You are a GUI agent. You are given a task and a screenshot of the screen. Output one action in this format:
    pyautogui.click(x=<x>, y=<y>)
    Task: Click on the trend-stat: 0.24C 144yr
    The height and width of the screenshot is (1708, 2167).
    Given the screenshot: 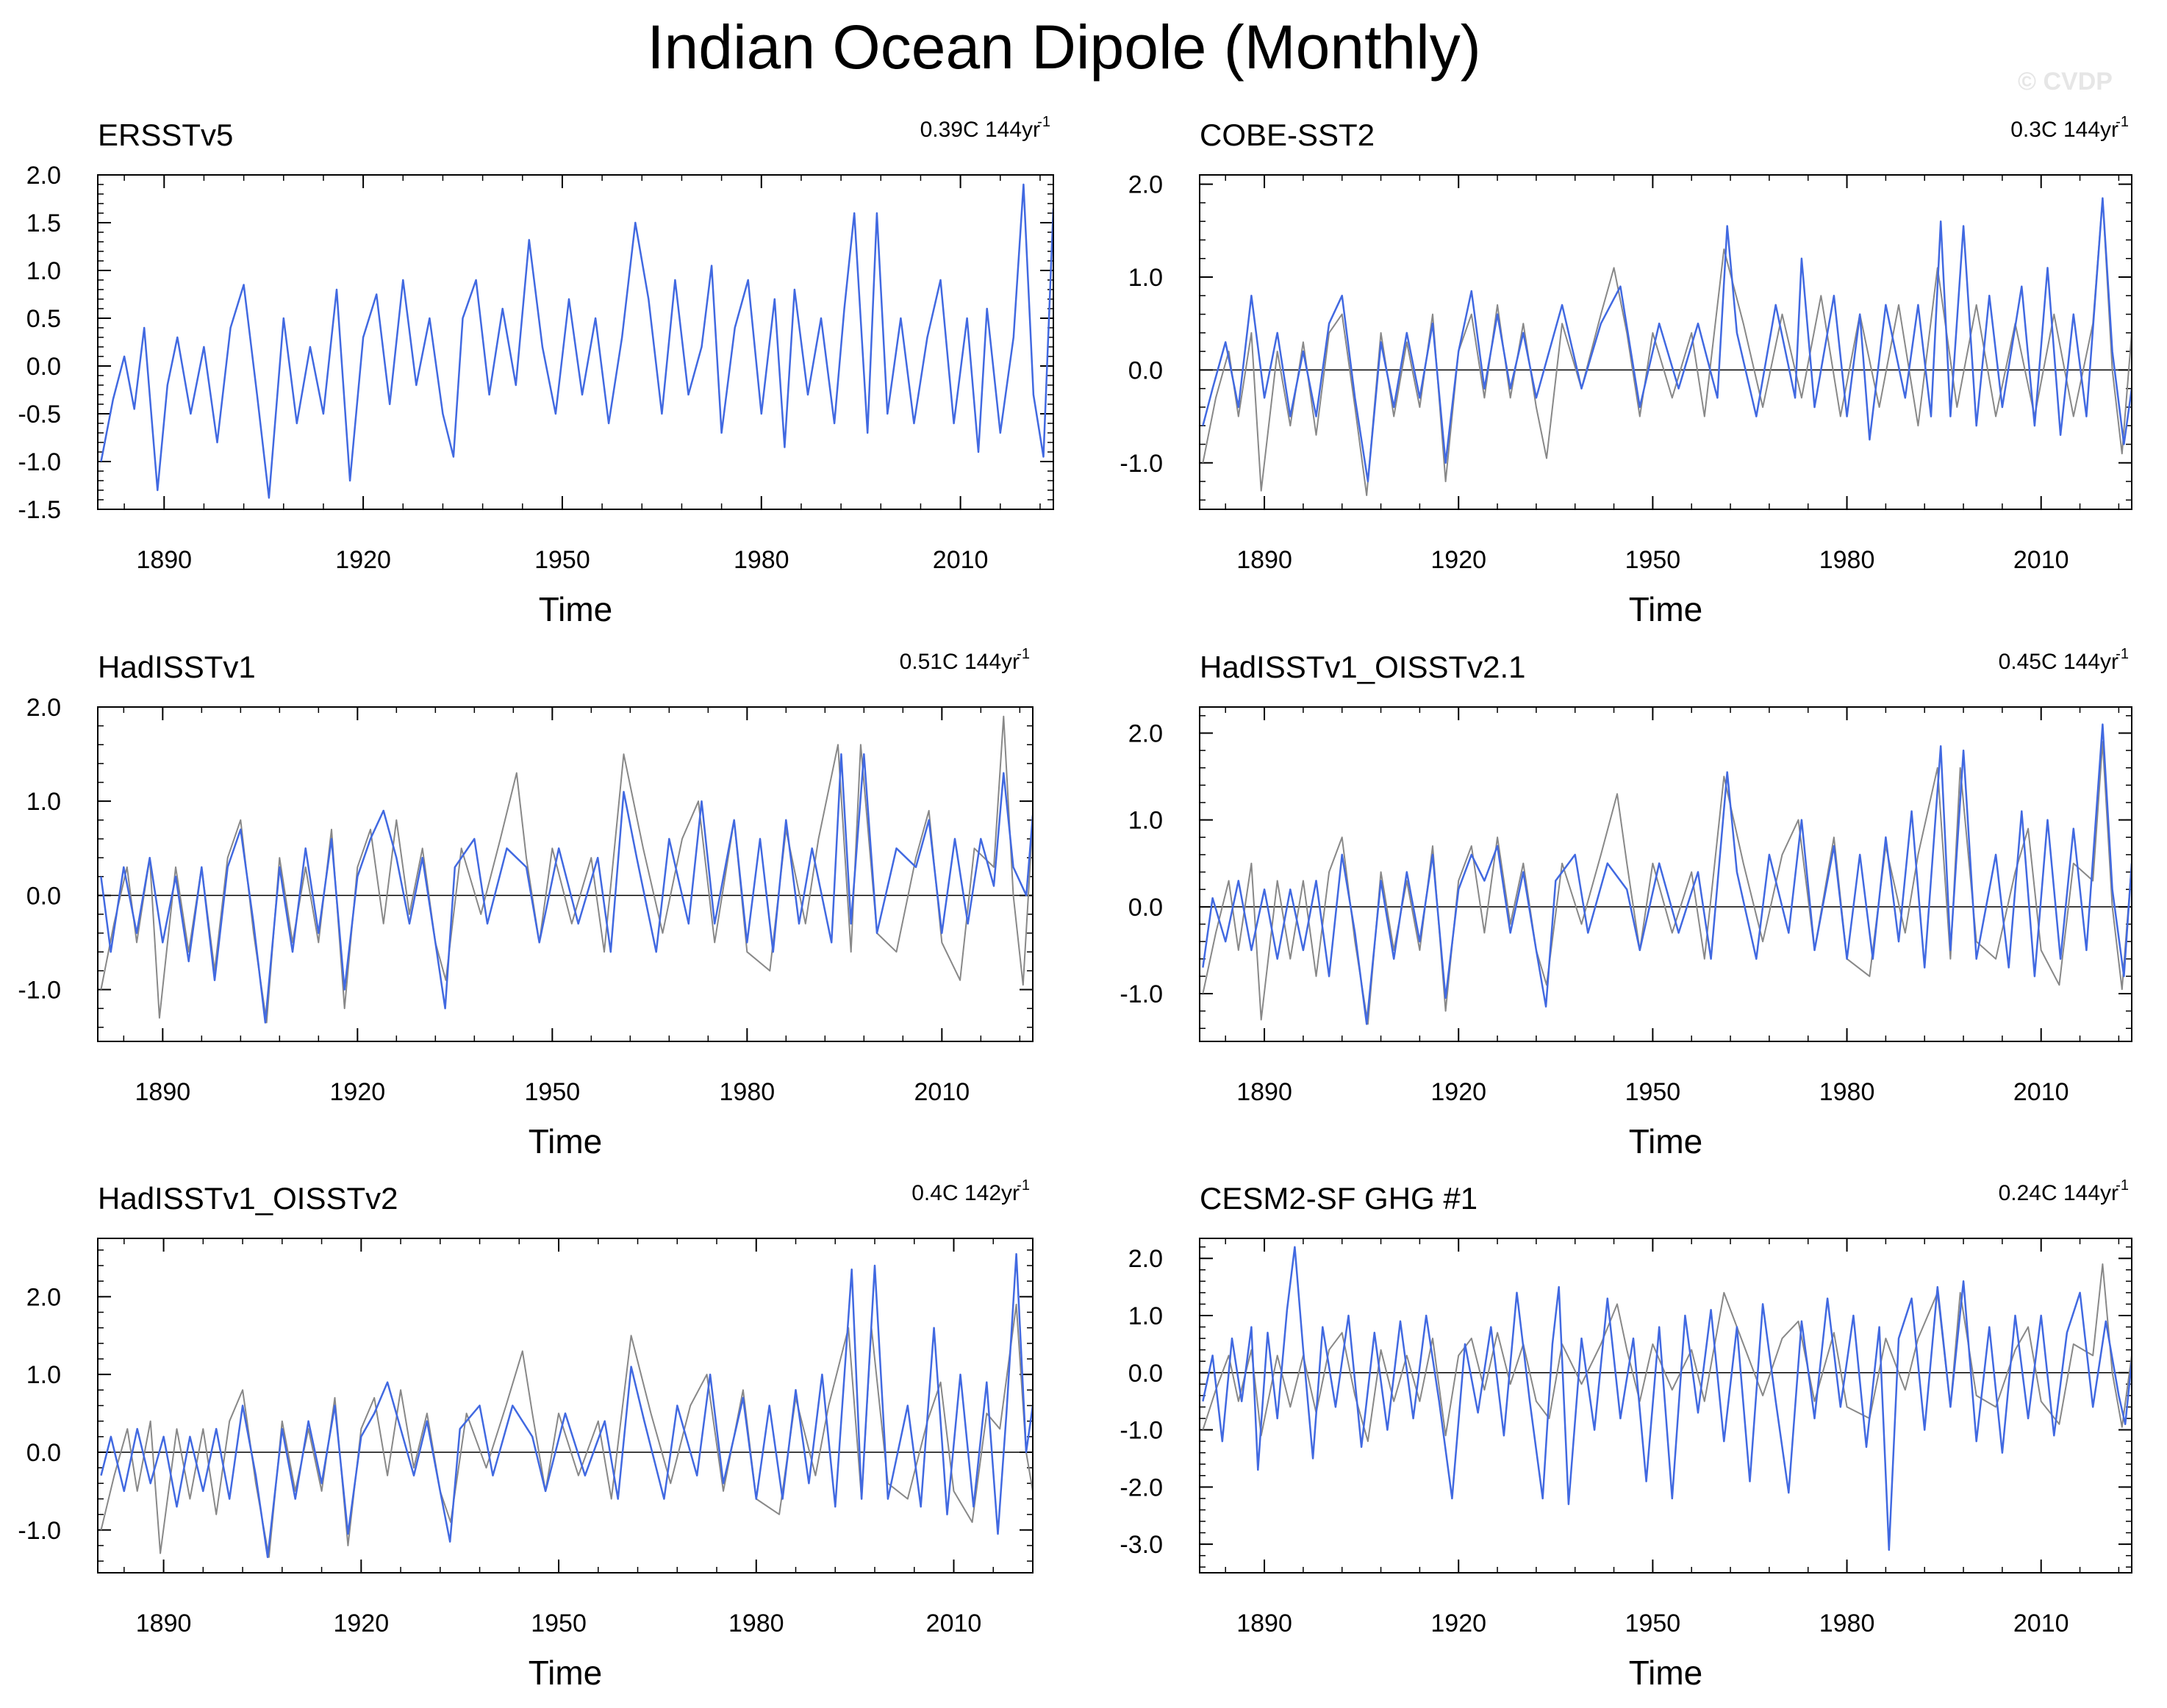 What is the action you would take?
    pyautogui.click(x=2058, y=1193)
    